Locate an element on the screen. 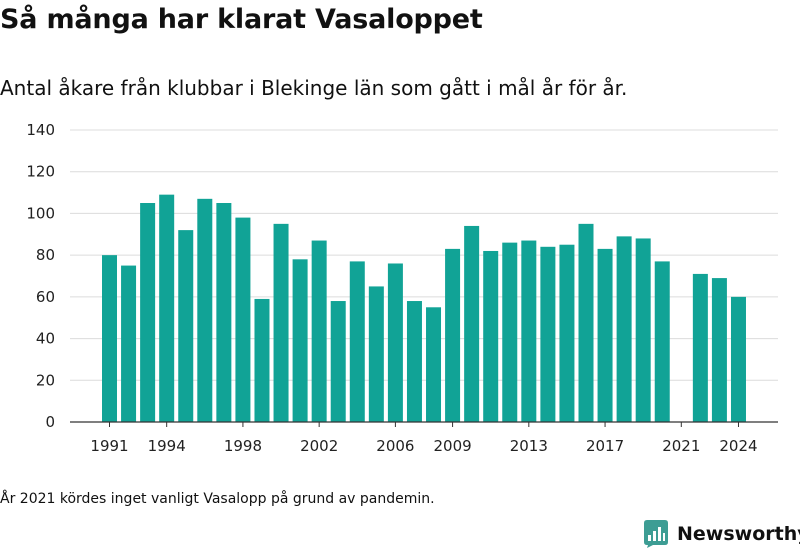 The width and height of the screenshot is (800, 550). x-tick-label: 2024 is located at coordinates (738, 446).